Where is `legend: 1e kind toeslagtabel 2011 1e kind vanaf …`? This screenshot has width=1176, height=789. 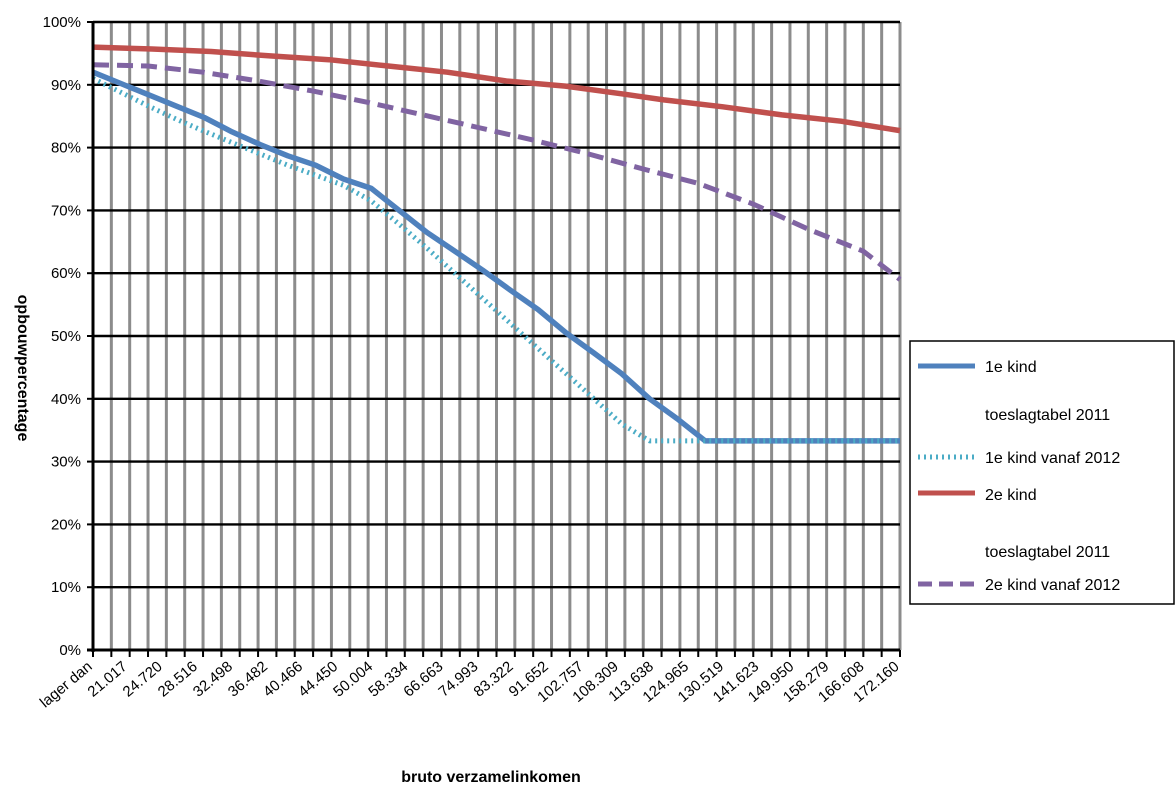 legend: 1e kind toeslagtabel 2011 1e kind vanaf … is located at coordinates (1042, 472).